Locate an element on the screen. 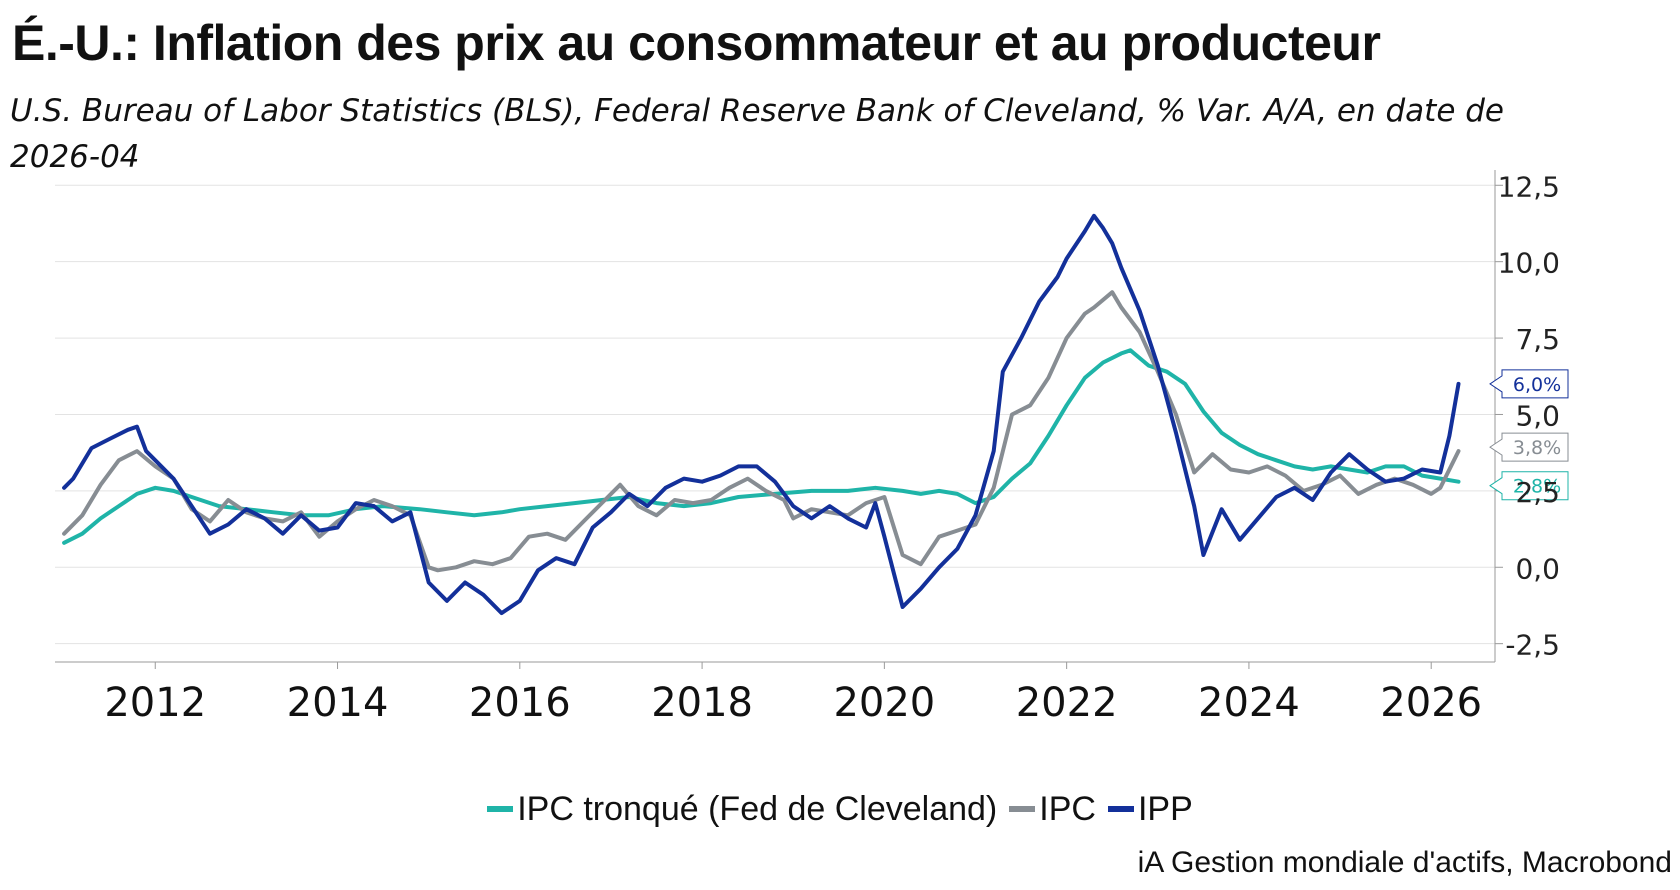 This screenshot has height=890, width=1680. x-tick-label: 2014 is located at coordinates (338, 703).